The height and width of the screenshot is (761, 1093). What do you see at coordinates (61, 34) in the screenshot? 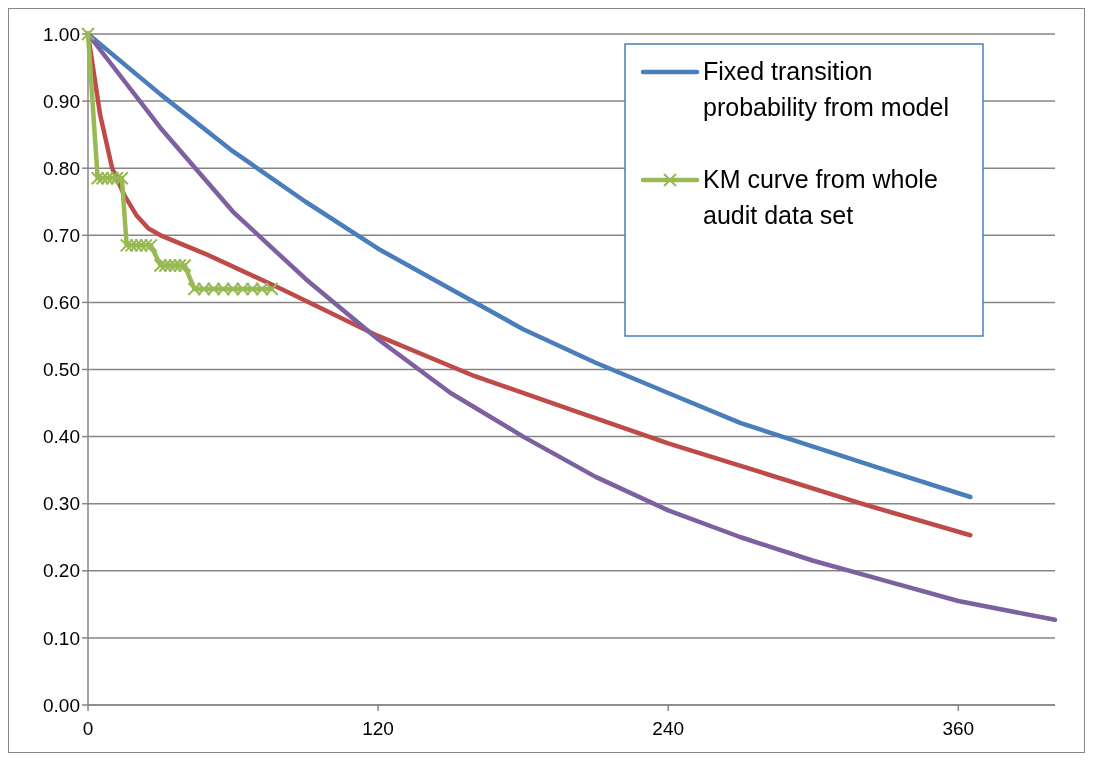
I see `y-tick-label: 1.00` at bounding box center [61, 34].